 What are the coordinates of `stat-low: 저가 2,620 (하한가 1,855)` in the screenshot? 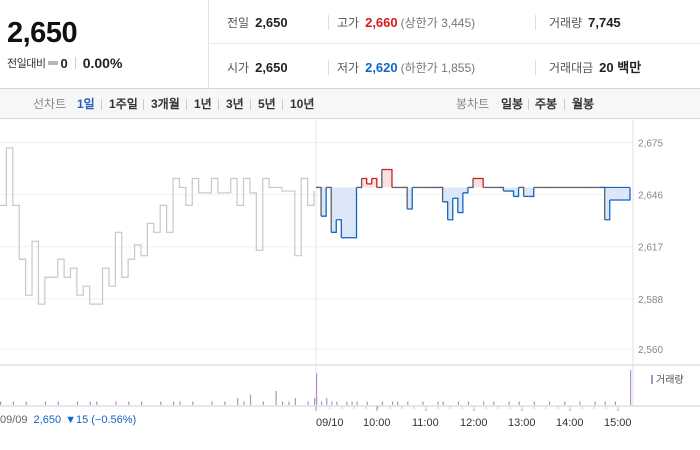 It's located at (406, 67).